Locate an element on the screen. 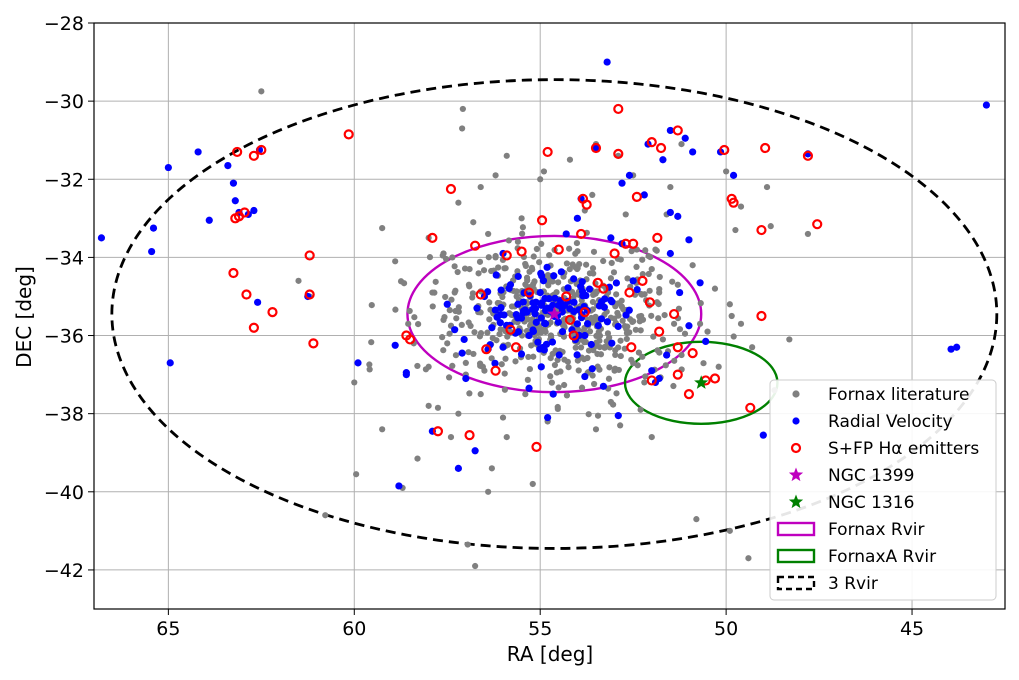 The image size is (1019, 680). legend-ring-marker is located at coordinates (796, 448).